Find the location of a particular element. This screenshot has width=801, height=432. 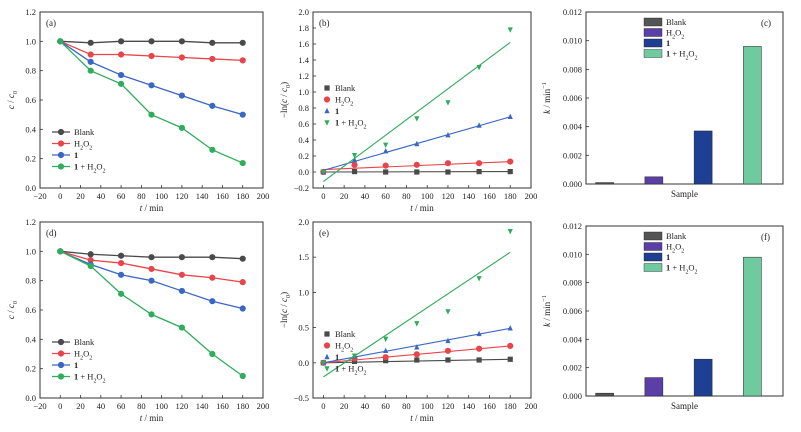

panel-label: (d) is located at coordinates (51, 233).